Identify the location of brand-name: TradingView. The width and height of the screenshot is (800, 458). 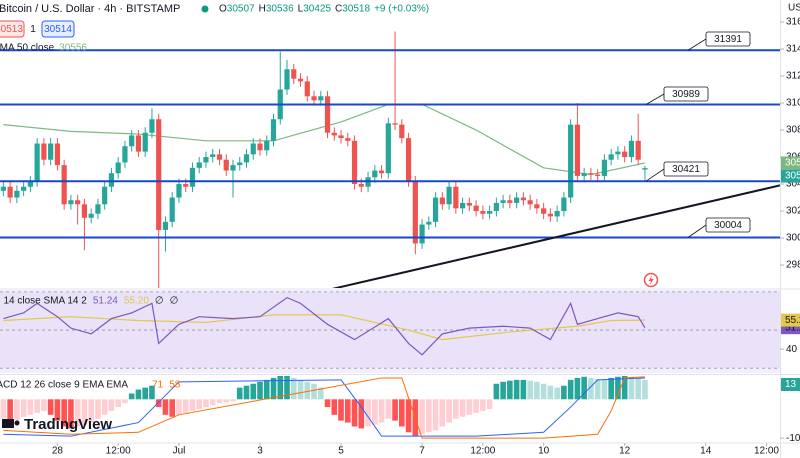
(68, 424).